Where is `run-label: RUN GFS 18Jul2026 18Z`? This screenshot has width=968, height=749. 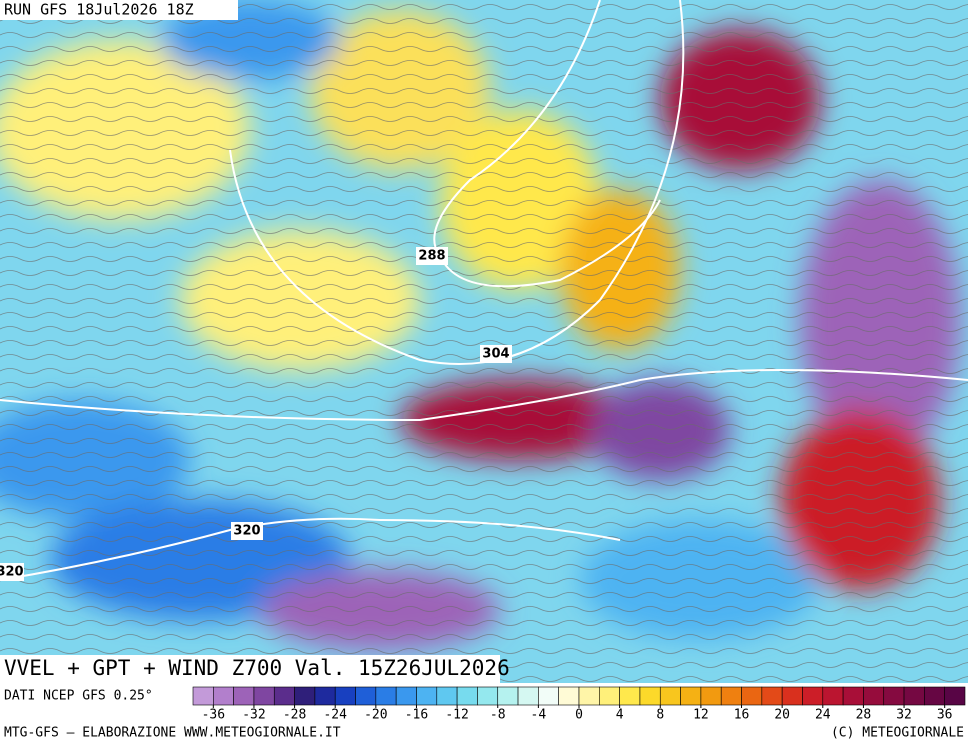
run-label: RUN GFS 18Jul2026 18Z is located at coordinates (99, 10).